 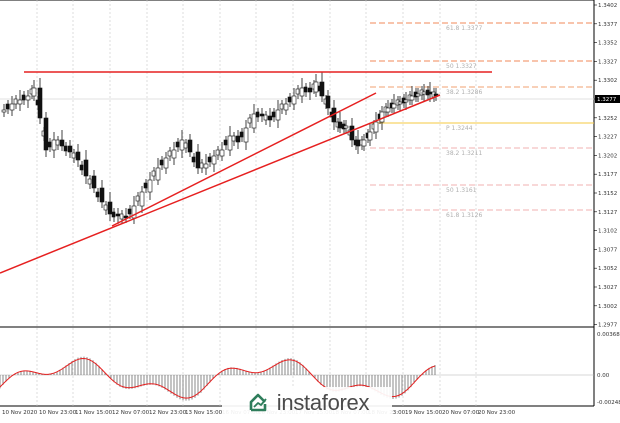 I want to click on date-label: 11 Nov 15:00, so click(x=94, y=413).